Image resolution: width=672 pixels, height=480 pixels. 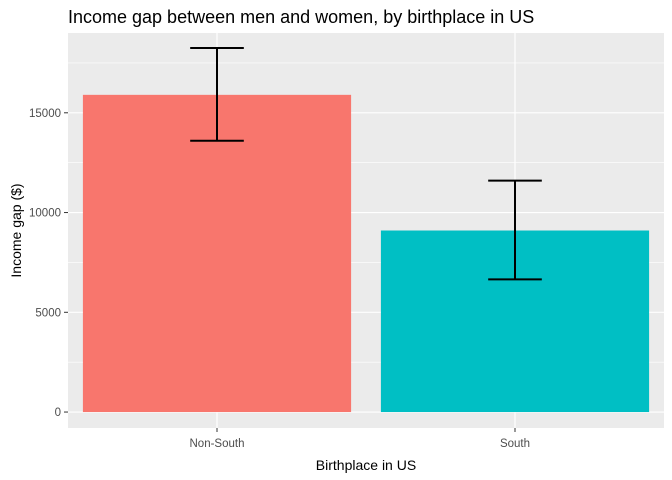 What do you see at coordinates (45, 114) in the screenshot?
I see `y-tick-label: 15000` at bounding box center [45, 114].